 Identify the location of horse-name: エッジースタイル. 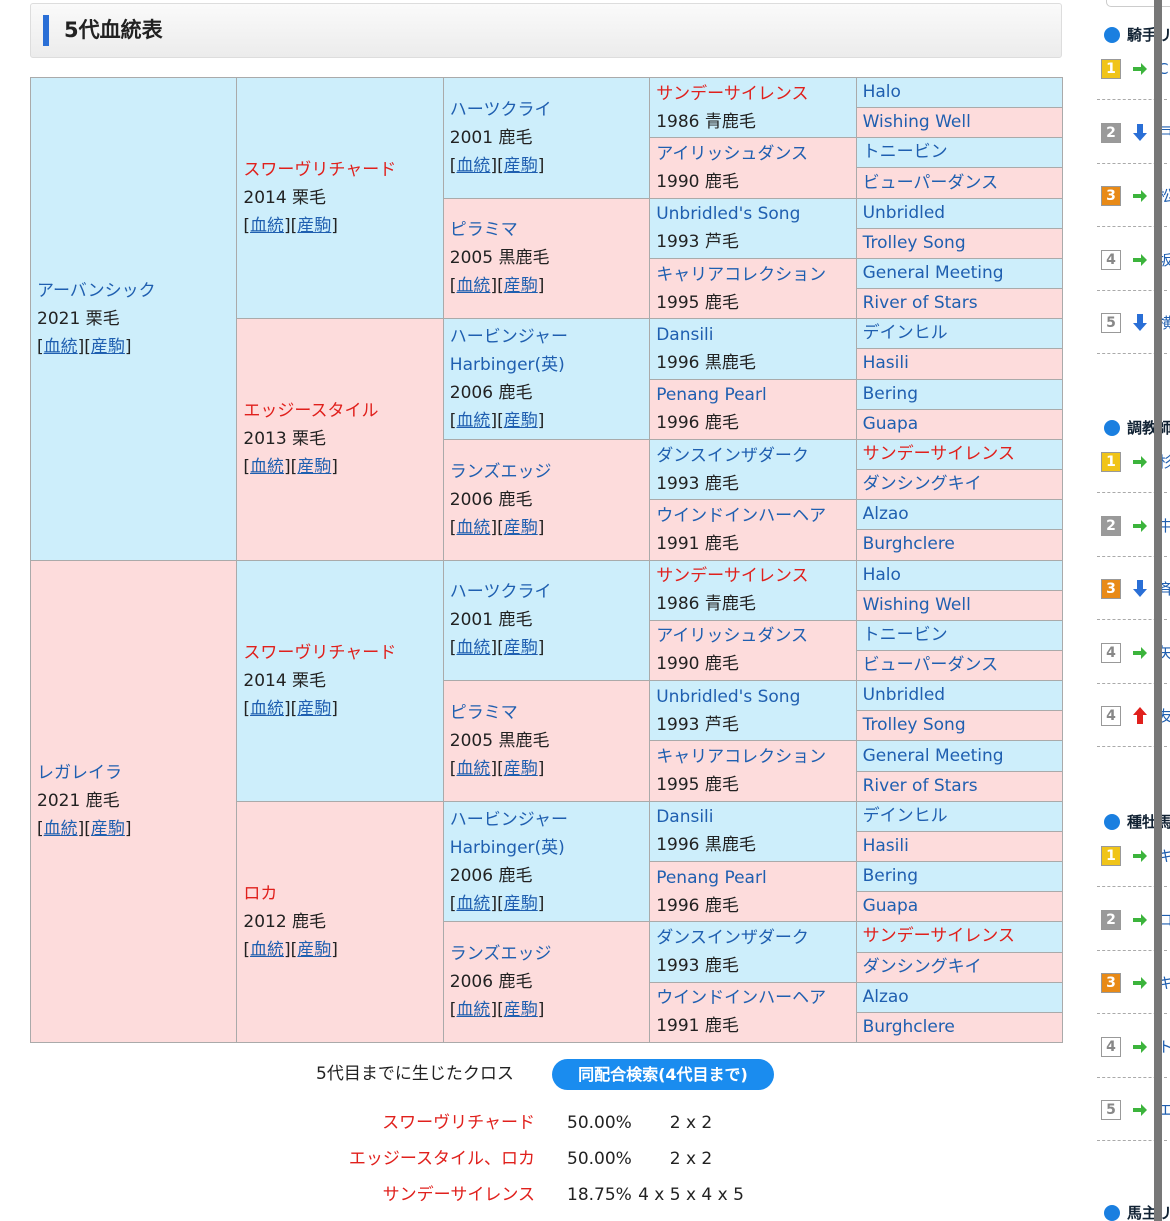
(311, 411).